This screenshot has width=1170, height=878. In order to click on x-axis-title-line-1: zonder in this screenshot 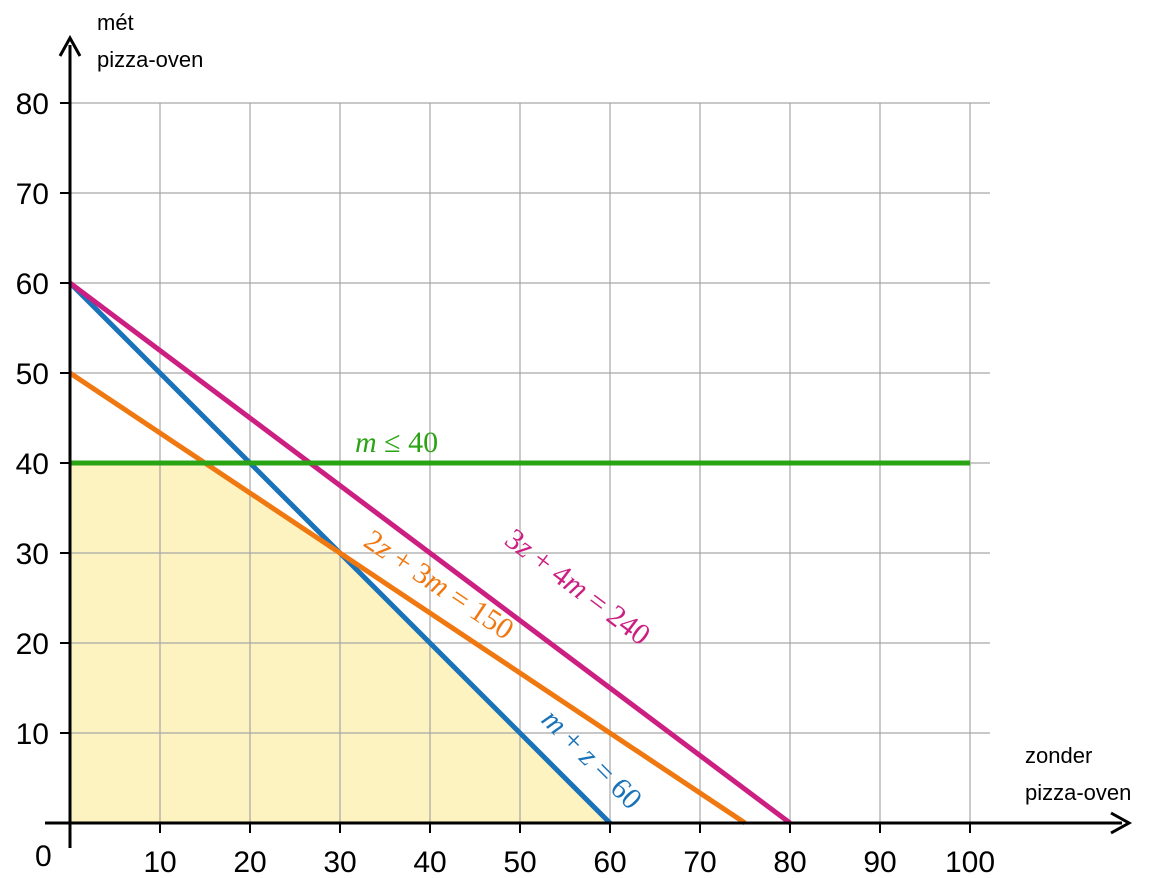, I will do `click(1058, 755)`.